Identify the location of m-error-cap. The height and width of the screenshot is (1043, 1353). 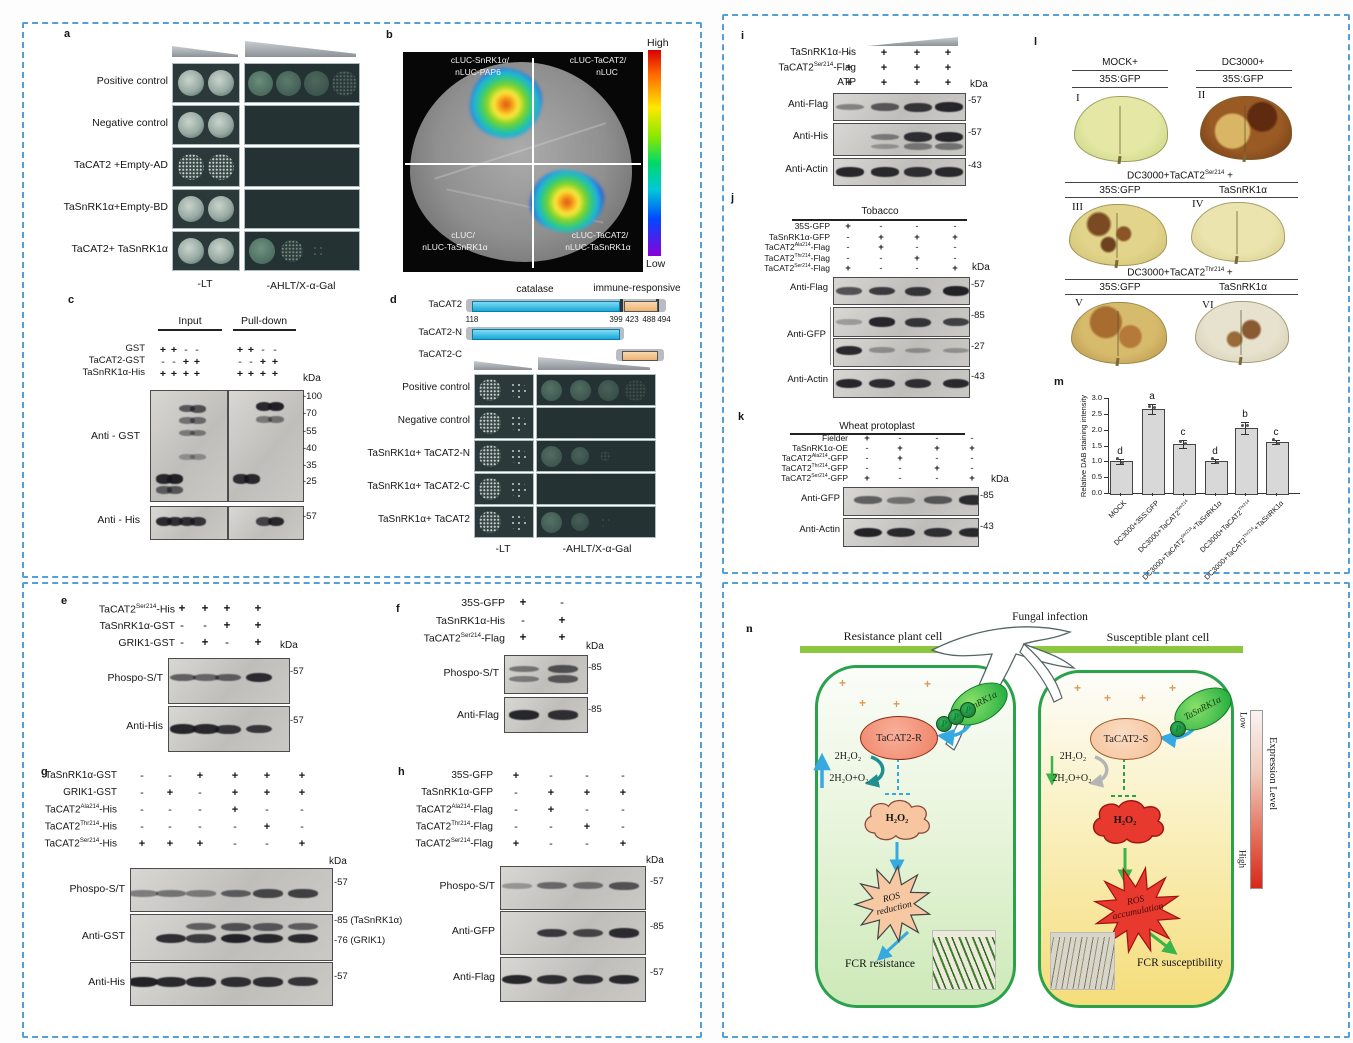
(1152, 414).